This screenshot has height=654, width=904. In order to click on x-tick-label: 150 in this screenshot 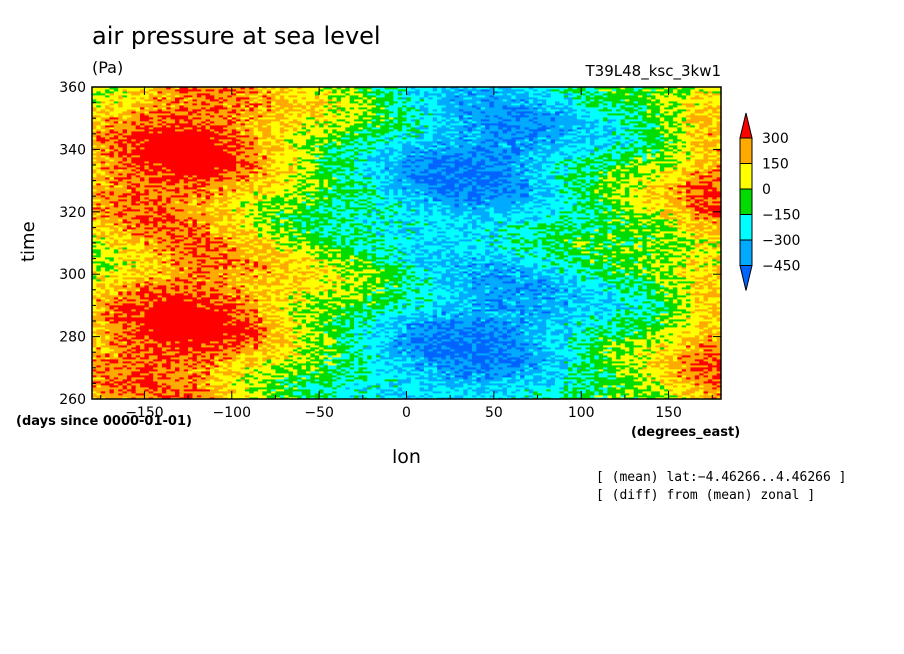, I will do `click(668, 413)`.